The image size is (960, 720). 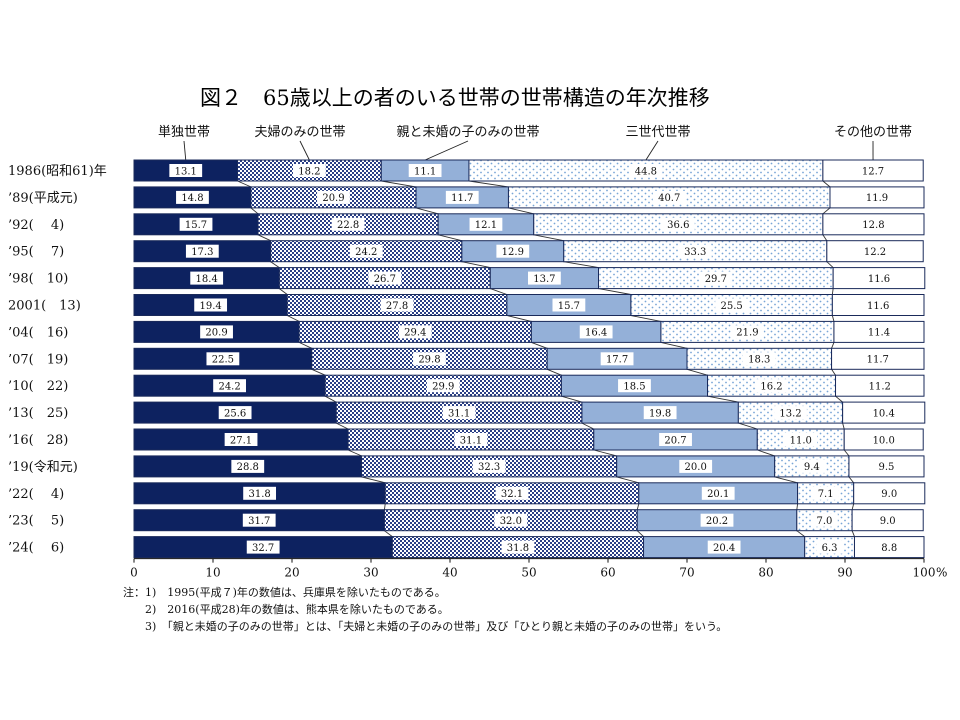 I want to click on value-label-other-7: 11.7, so click(x=878, y=360).